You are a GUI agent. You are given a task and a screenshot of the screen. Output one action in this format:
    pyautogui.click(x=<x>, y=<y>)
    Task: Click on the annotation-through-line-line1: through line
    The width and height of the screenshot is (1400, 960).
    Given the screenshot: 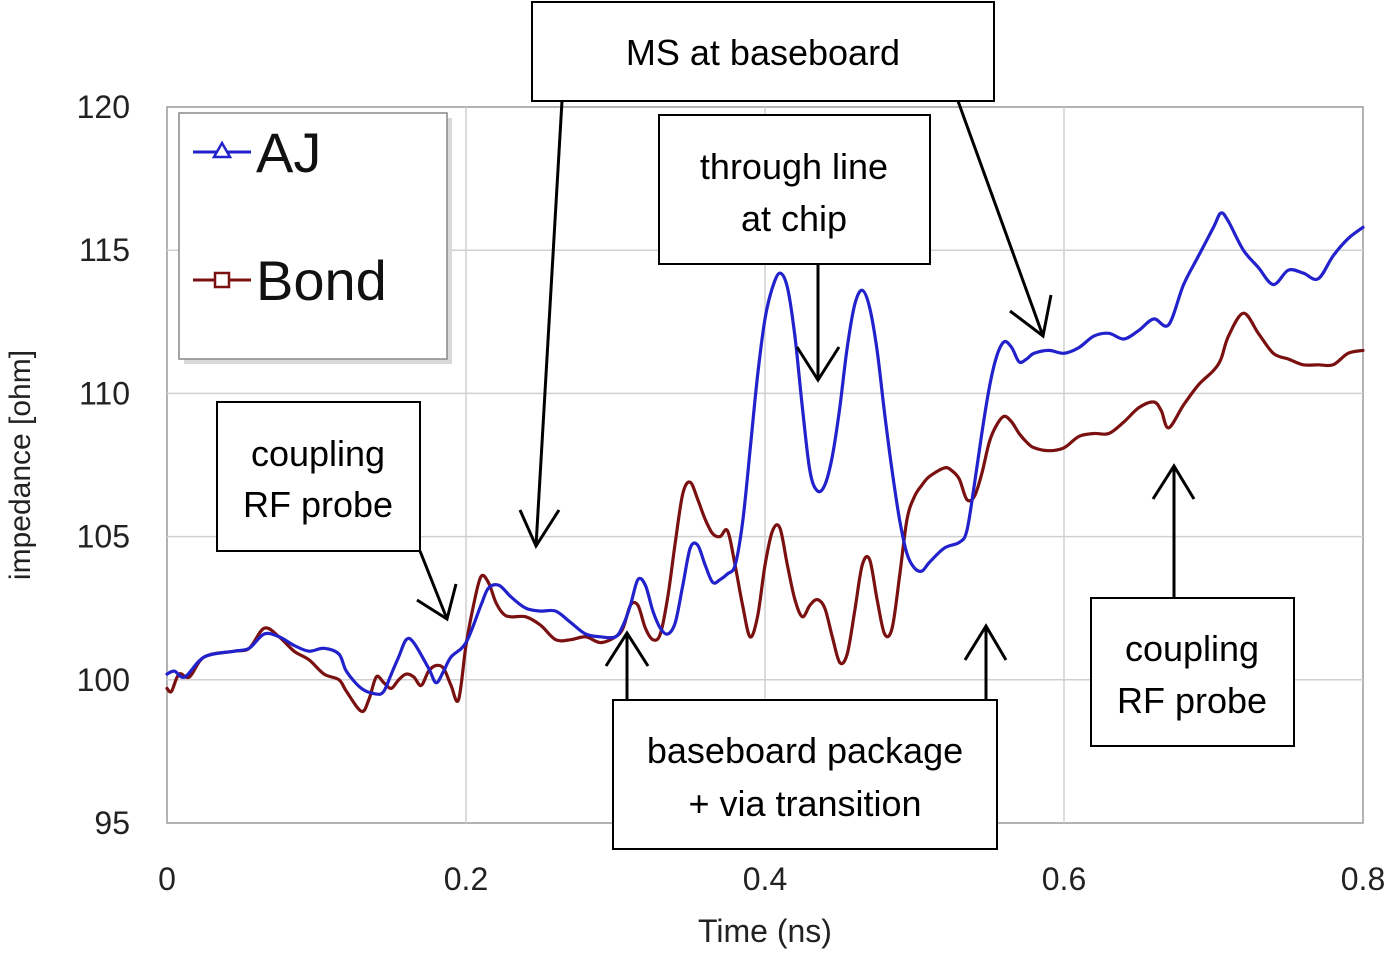 What is the action you would take?
    pyautogui.click(x=794, y=166)
    